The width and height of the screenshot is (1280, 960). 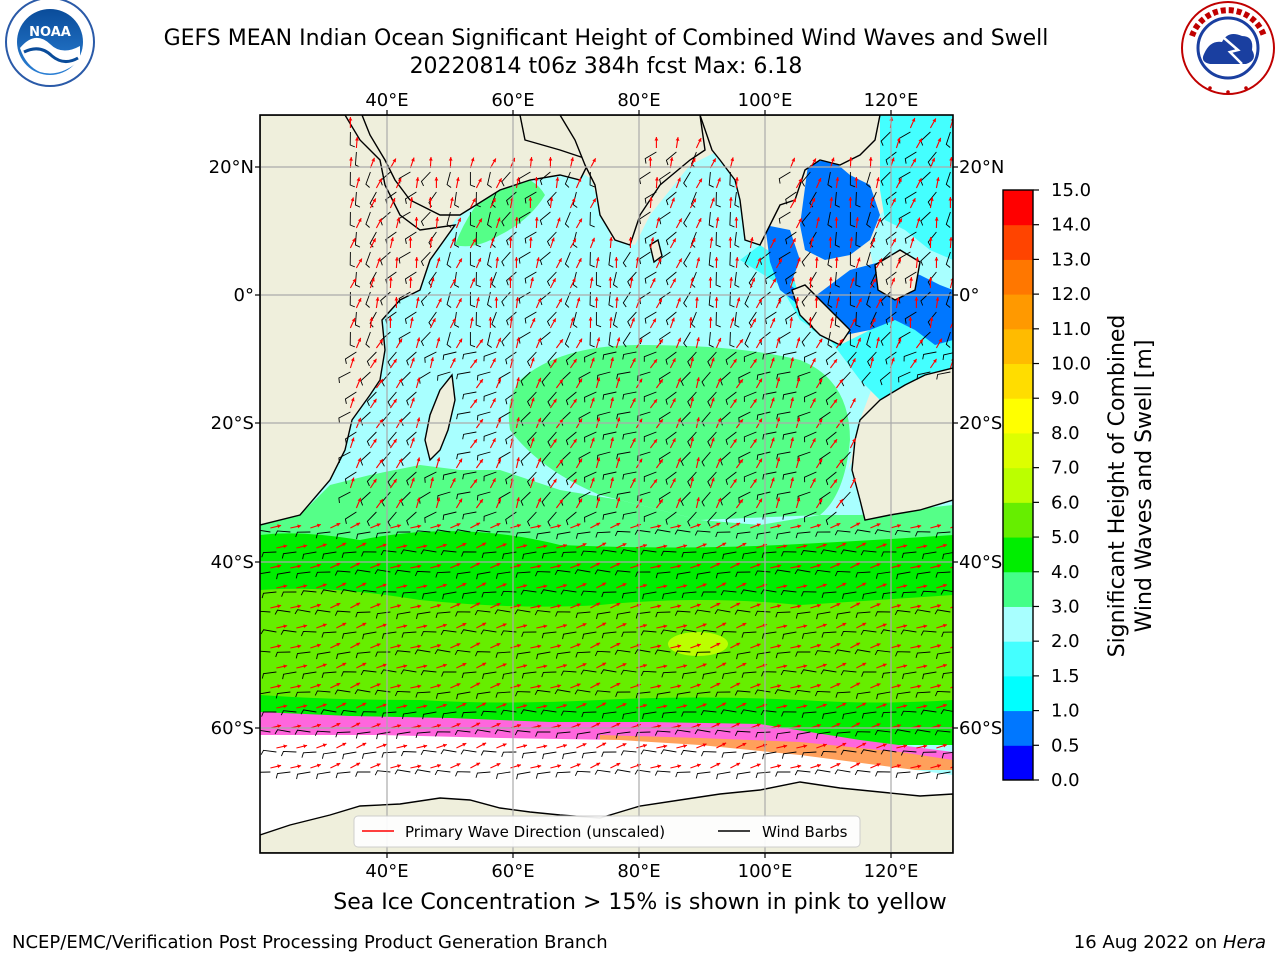 I want to click on colorbar-segment, so click(x=1018, y=242).